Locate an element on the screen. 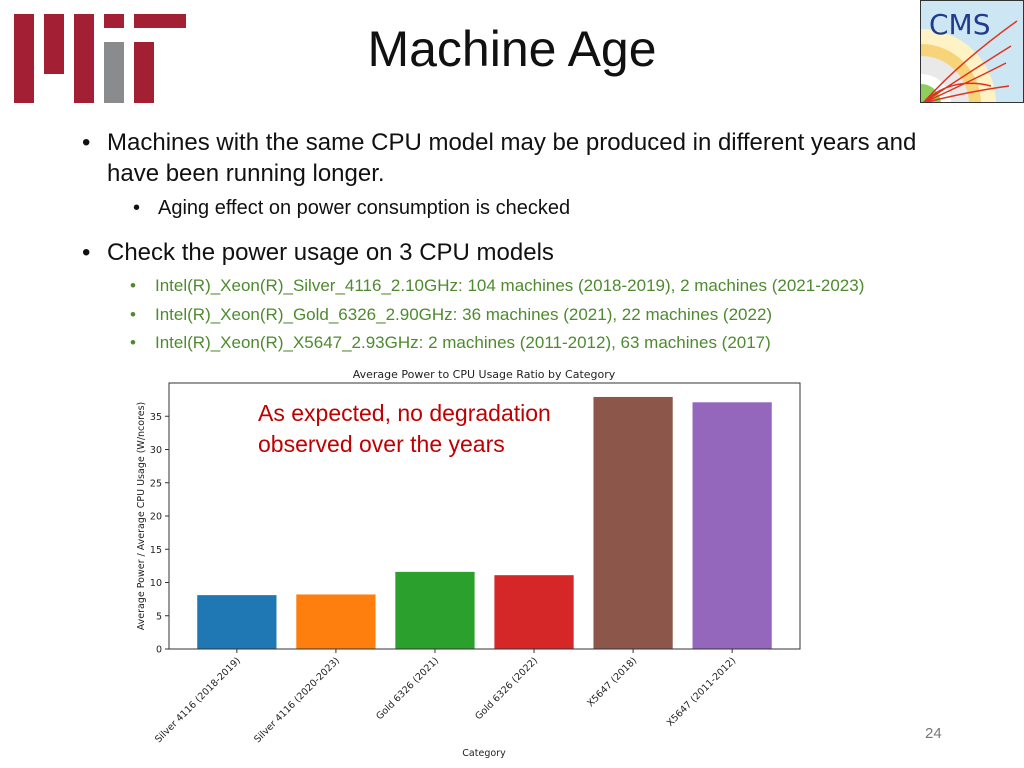 This screenshot has width=1024, height=768. cms-logo: CMS is located at coordinates (972, 51).